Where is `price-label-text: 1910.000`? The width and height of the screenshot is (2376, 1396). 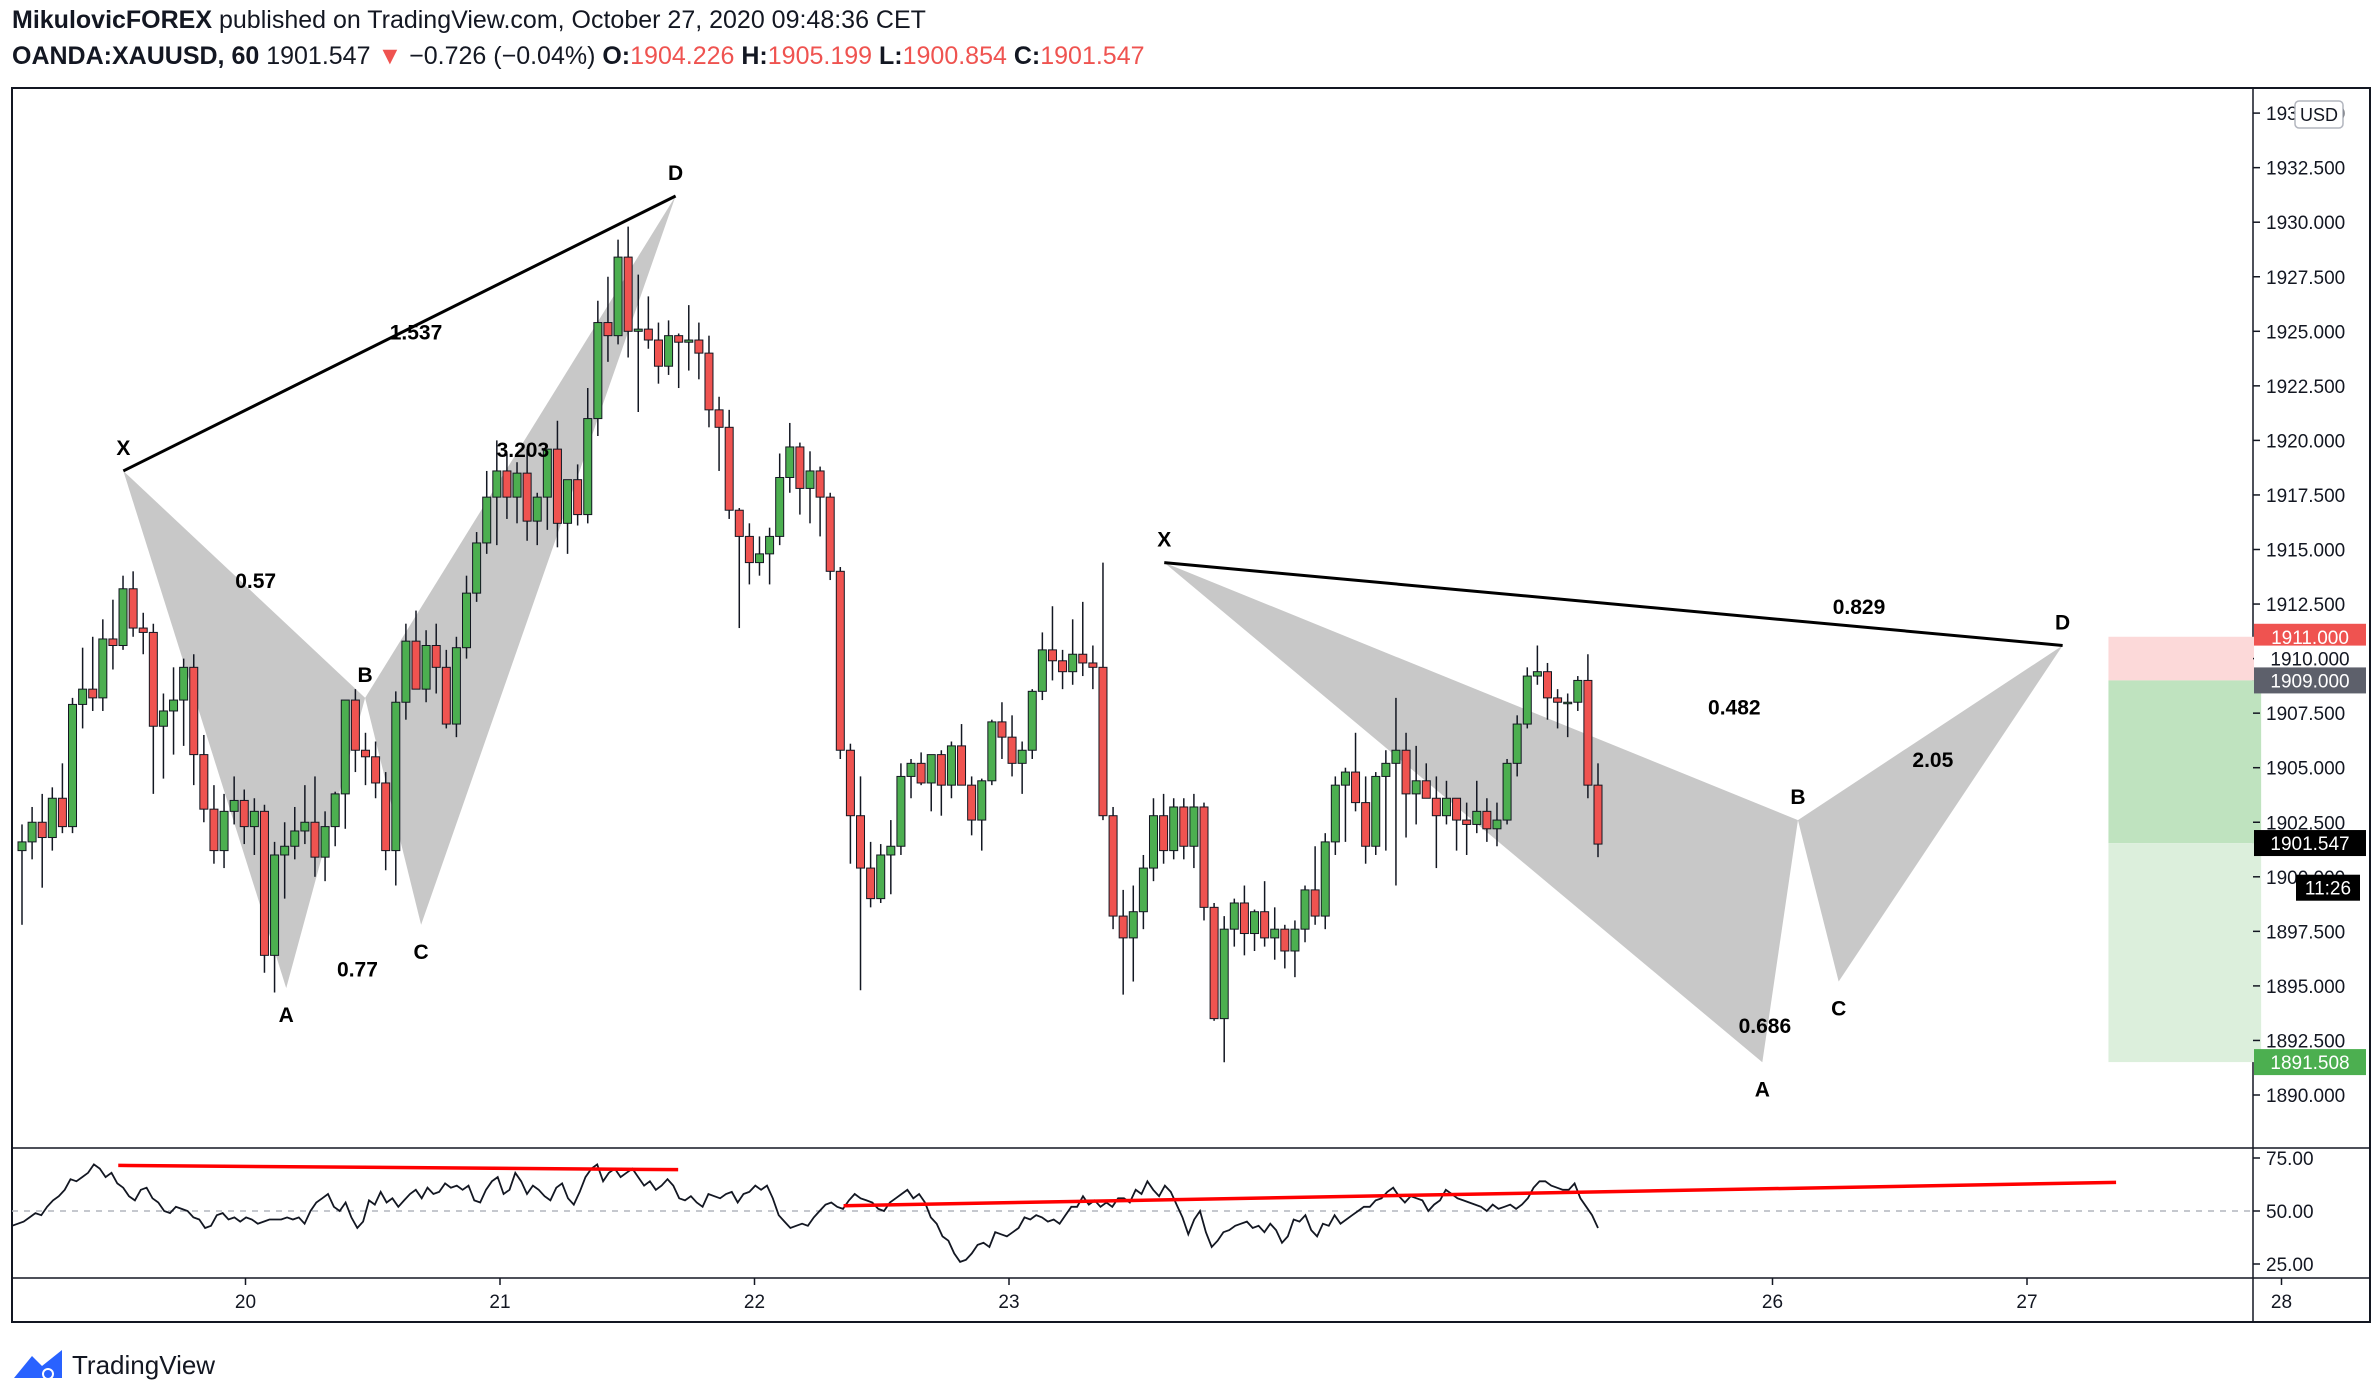 price-label-text: 1910.000 is located at coordinates (2309, 660).